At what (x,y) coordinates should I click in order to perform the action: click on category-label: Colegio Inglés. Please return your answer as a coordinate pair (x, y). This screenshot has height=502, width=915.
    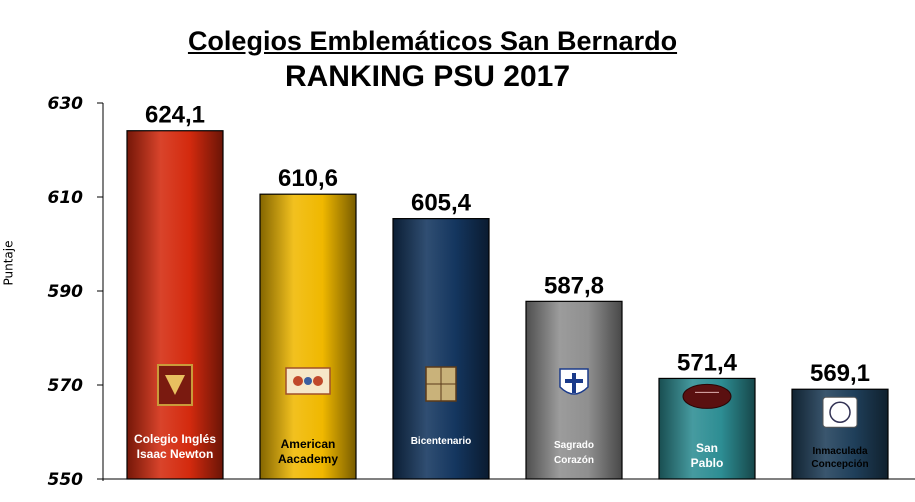
    Looking at the image, I should click on (175, 439).